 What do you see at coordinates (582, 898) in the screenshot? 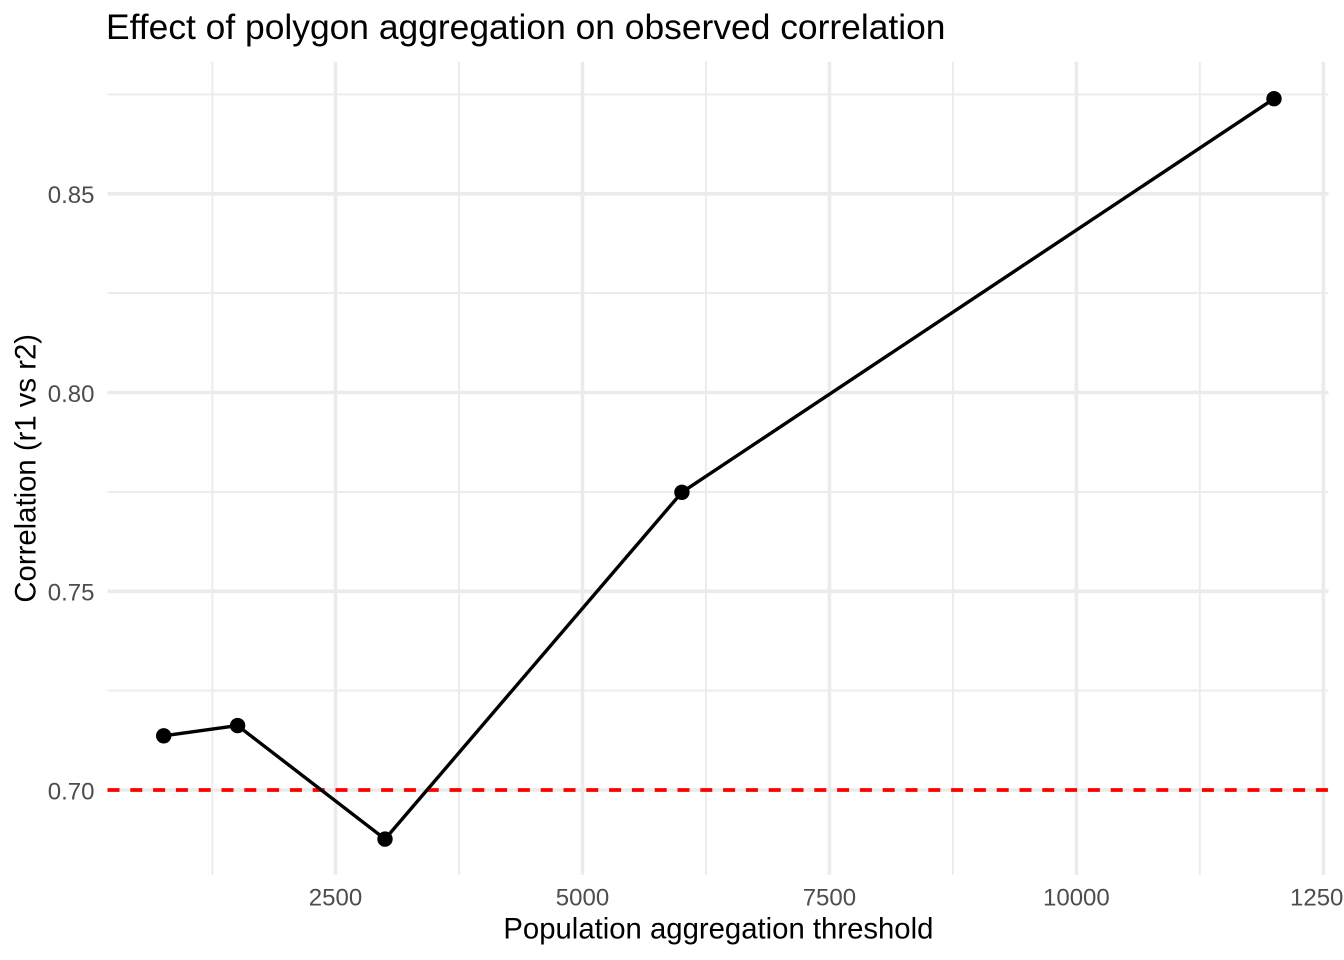
I see `svg-text: 5000` at bounding box center [582, 898].